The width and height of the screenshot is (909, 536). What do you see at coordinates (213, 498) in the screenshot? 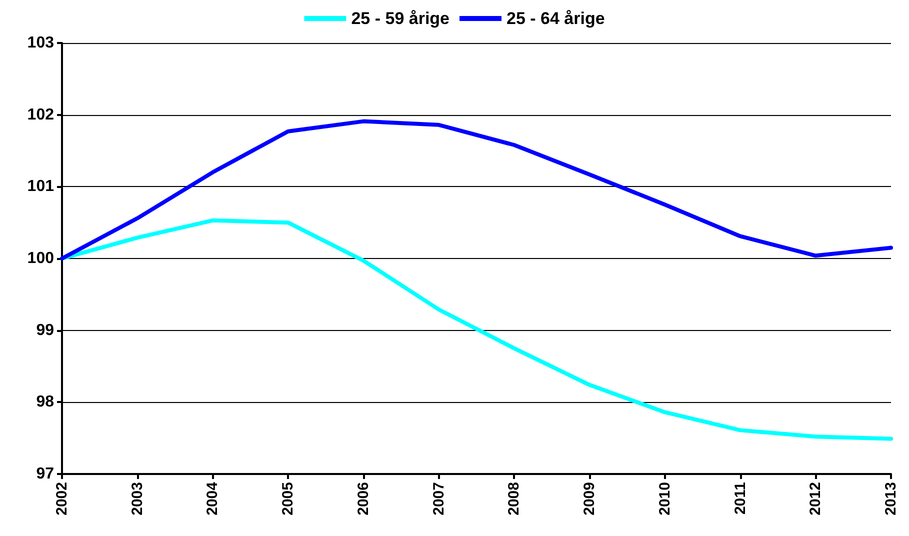
I see `x-tick-label: 2004` at bounding box center [213, 498].